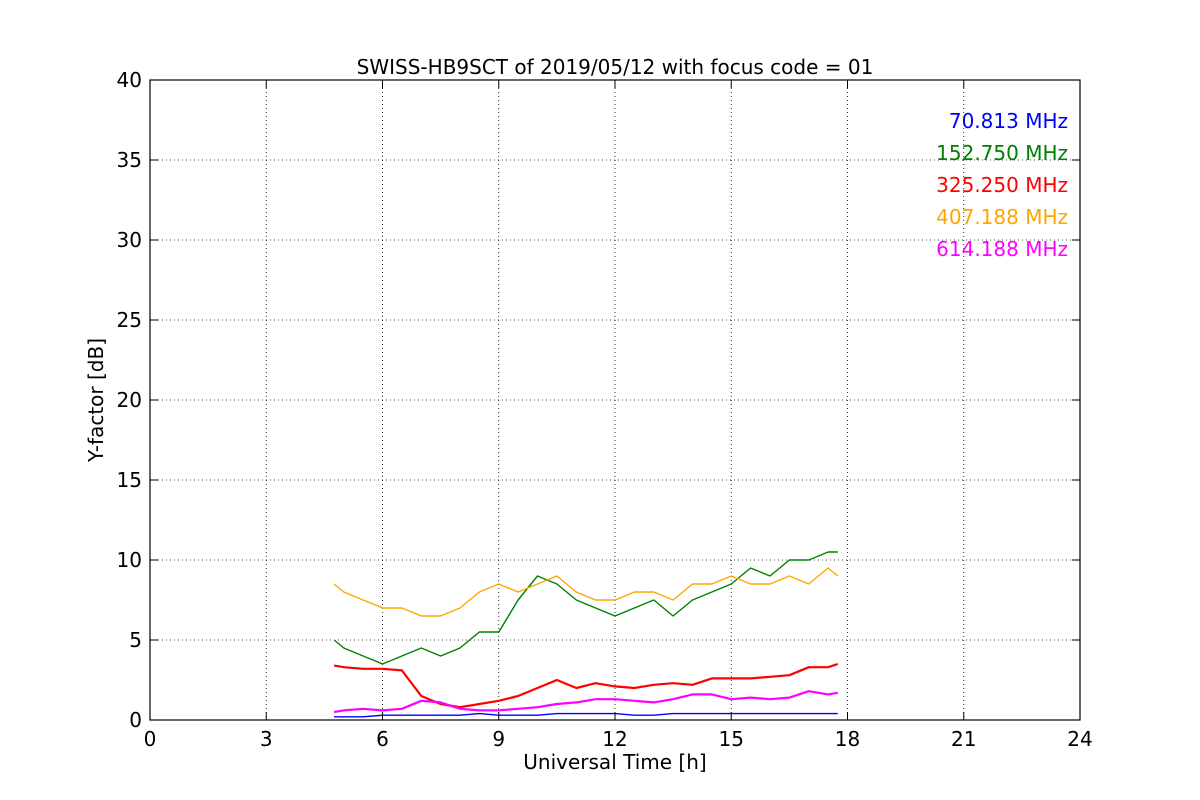  I want to click on y-tick-label: 30, so click(129, 240).